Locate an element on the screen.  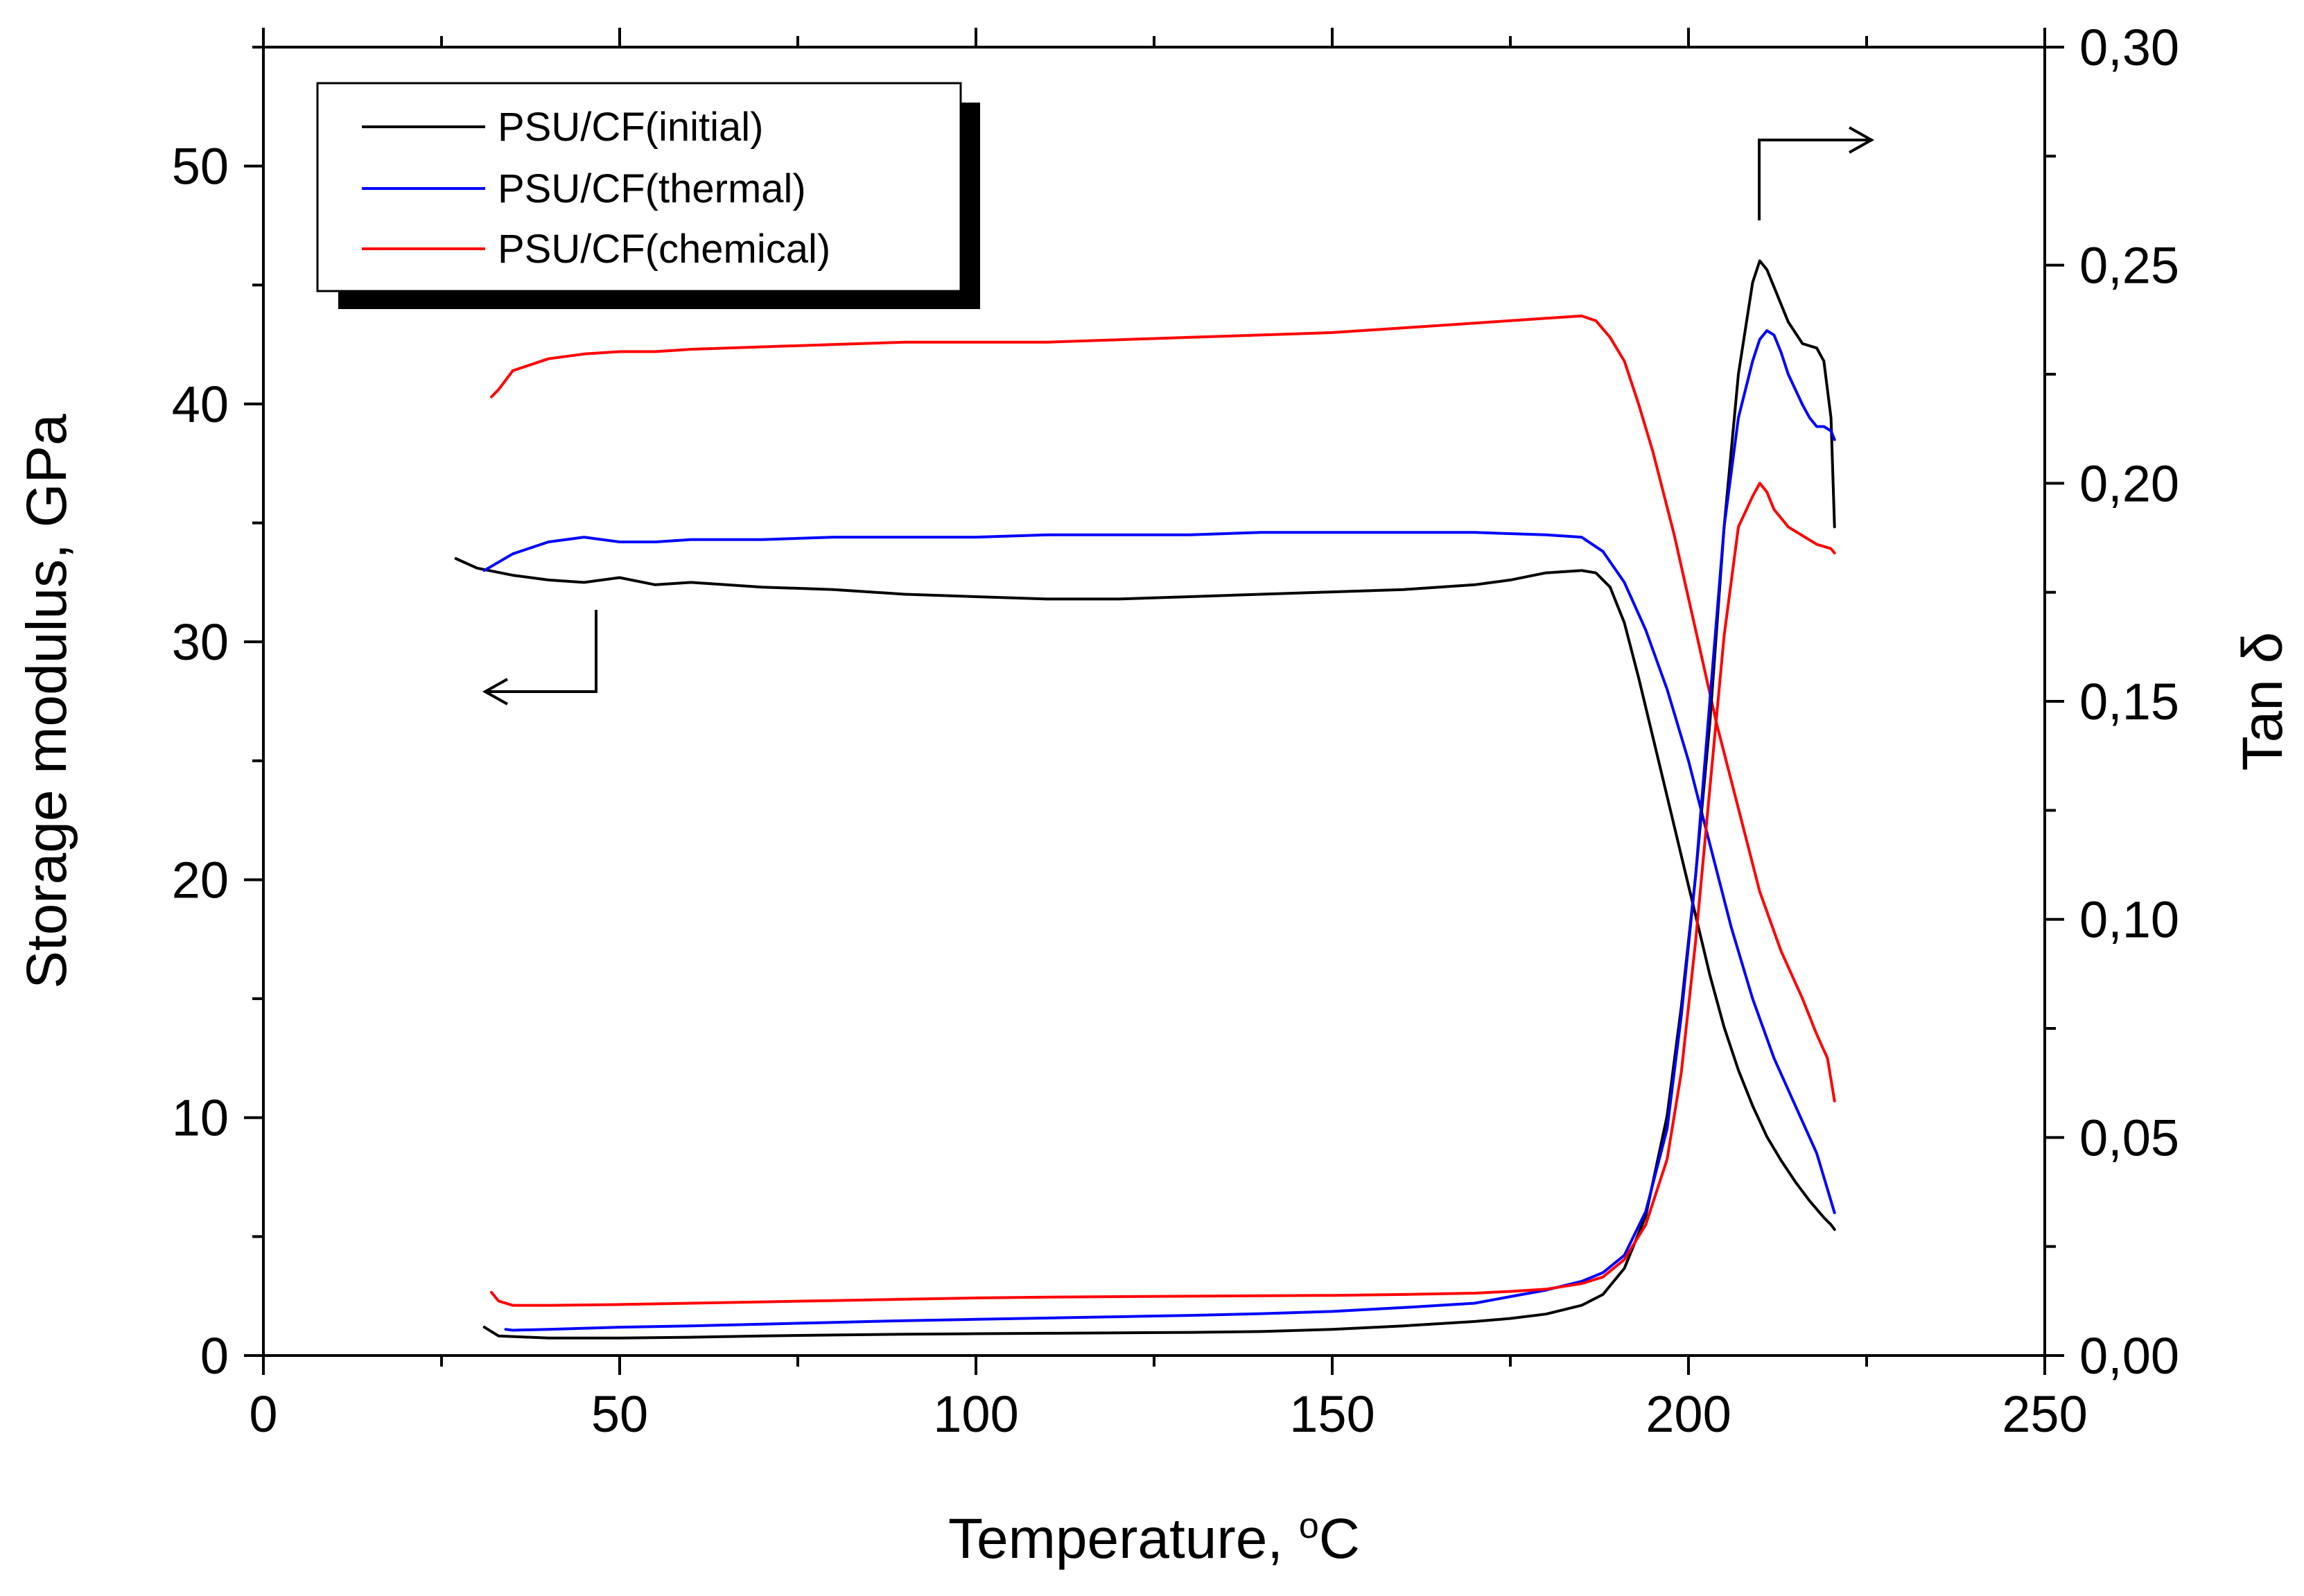
y2-tick-label: 0,05 is located at coordinates (2129, 1137).